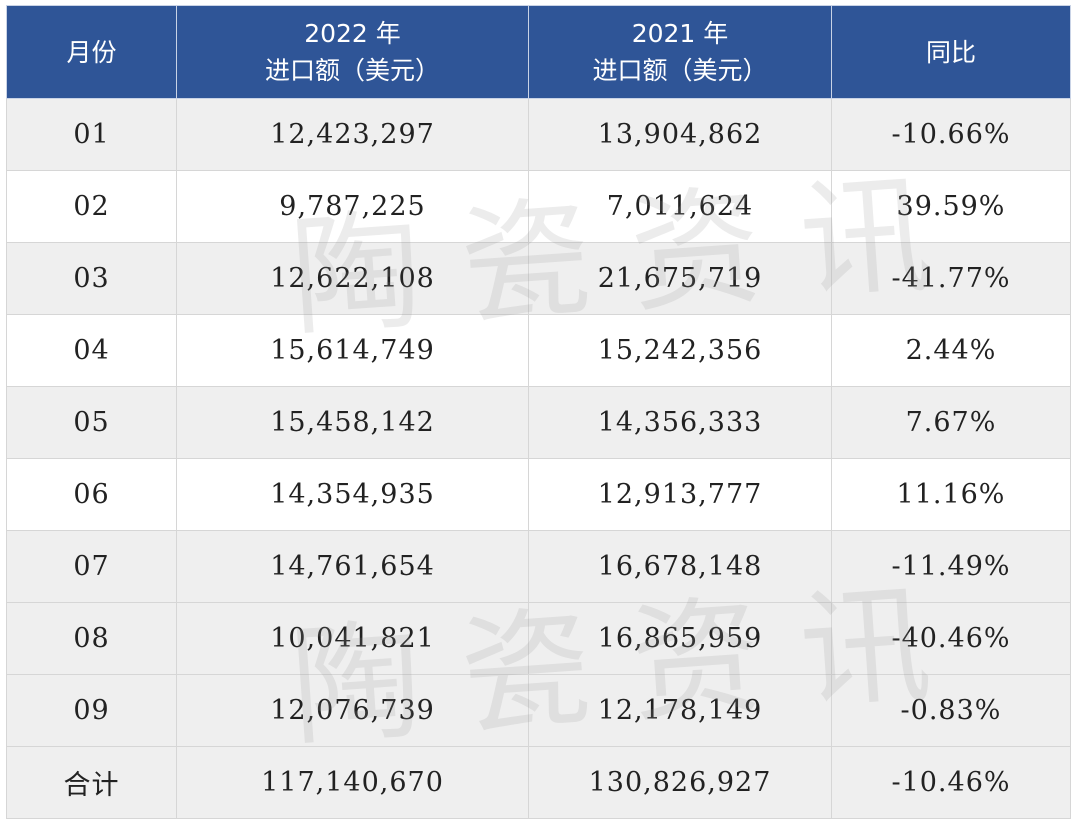 The height and width of the screenshot is (828, 1080). Describe the element at coordinates (951, 278) in the screenshot. I see `cell-yoy: -41.77%` at that location.